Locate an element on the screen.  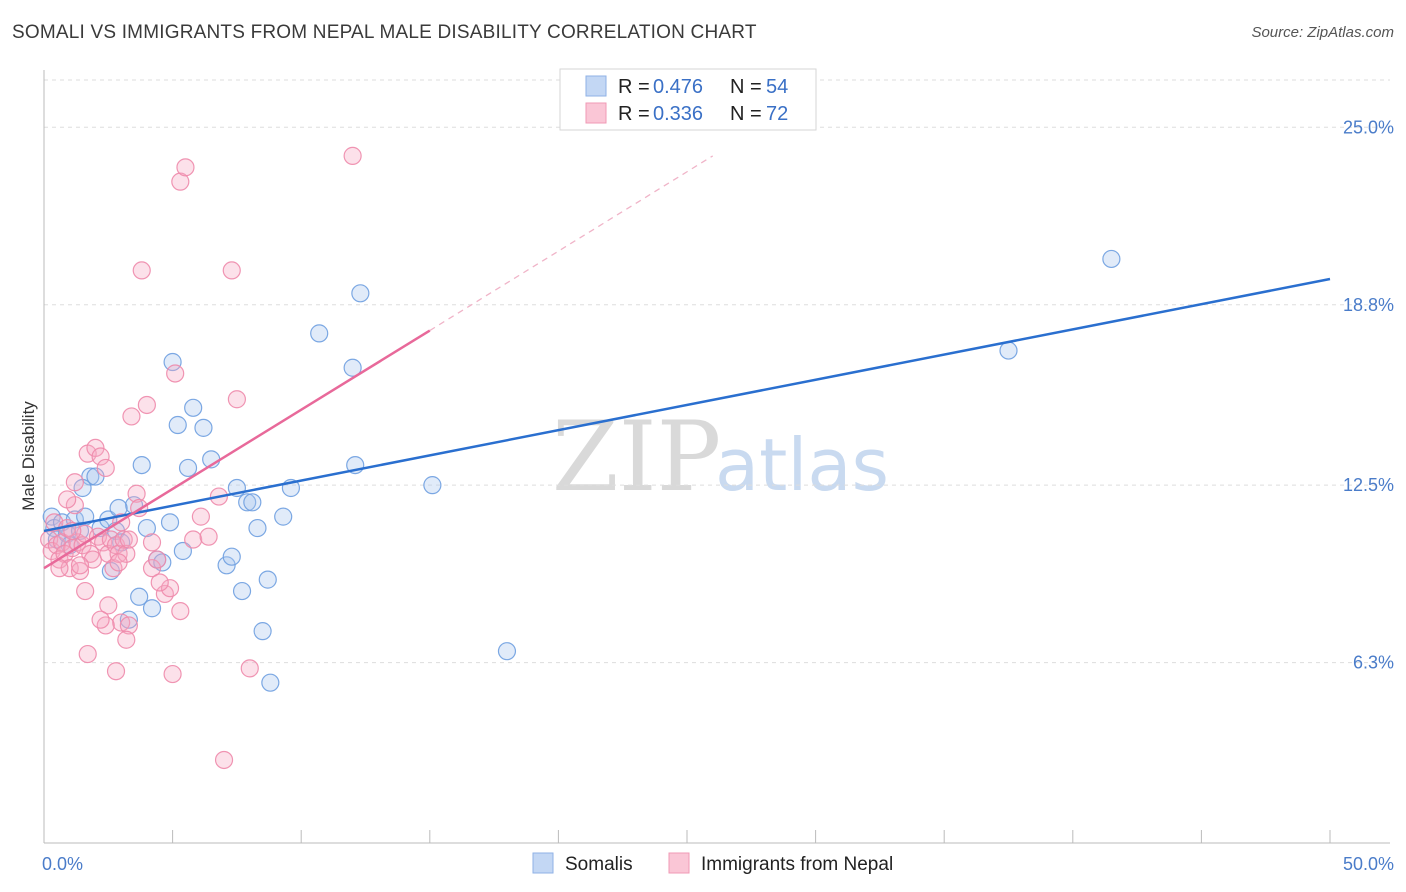
y-tick-labels: 6.3% 12.5% 18.8% 25.0% is located at coordinates (1368, 394).